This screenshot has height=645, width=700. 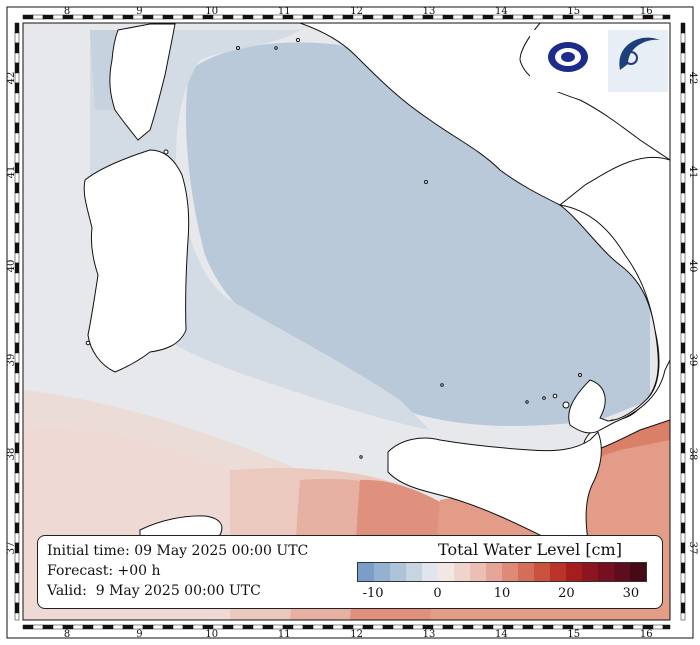 What do you see at coordinates (154, 591) in the screenshot?
I see `valid-time-text: Valid: 9 May 2025 00:00 UTC` at bounding box center [154, 591].